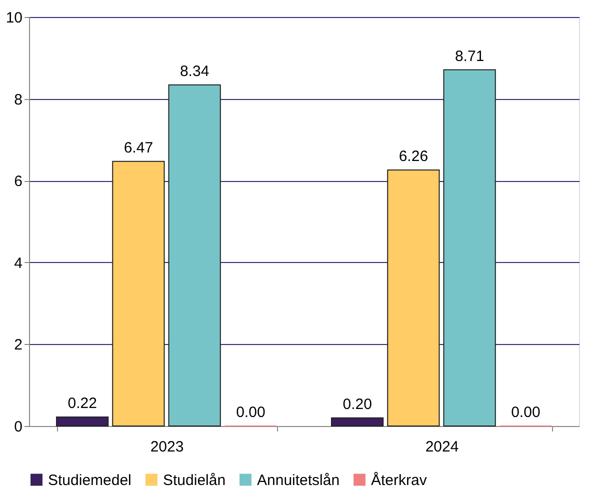  What do you see at coordinates (167, 447) in the screenshot?
I see `x-tick-label: 2023` at bounding box center [167, 447].